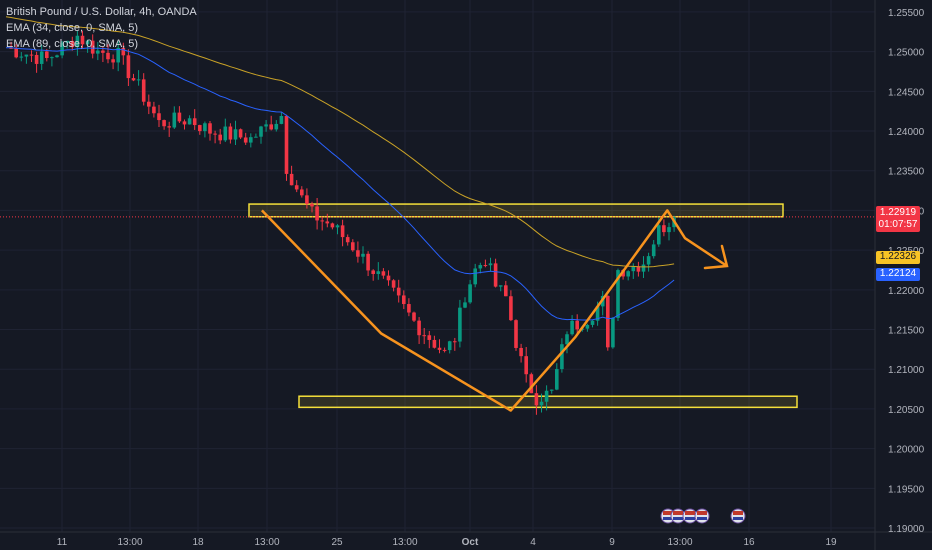 The width and height of the screenshot is (932, 550). What do you see at coordinates (906, 410) in the screenshot?
I see `y-tick-label: 1.20500` at bounding box center [906, 410].